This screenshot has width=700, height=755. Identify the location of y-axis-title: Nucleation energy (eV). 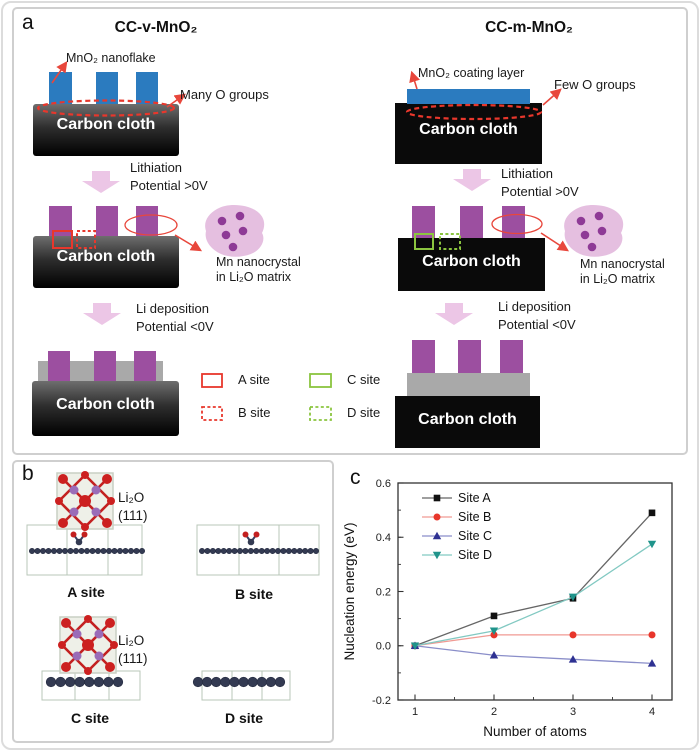
(349, 591).